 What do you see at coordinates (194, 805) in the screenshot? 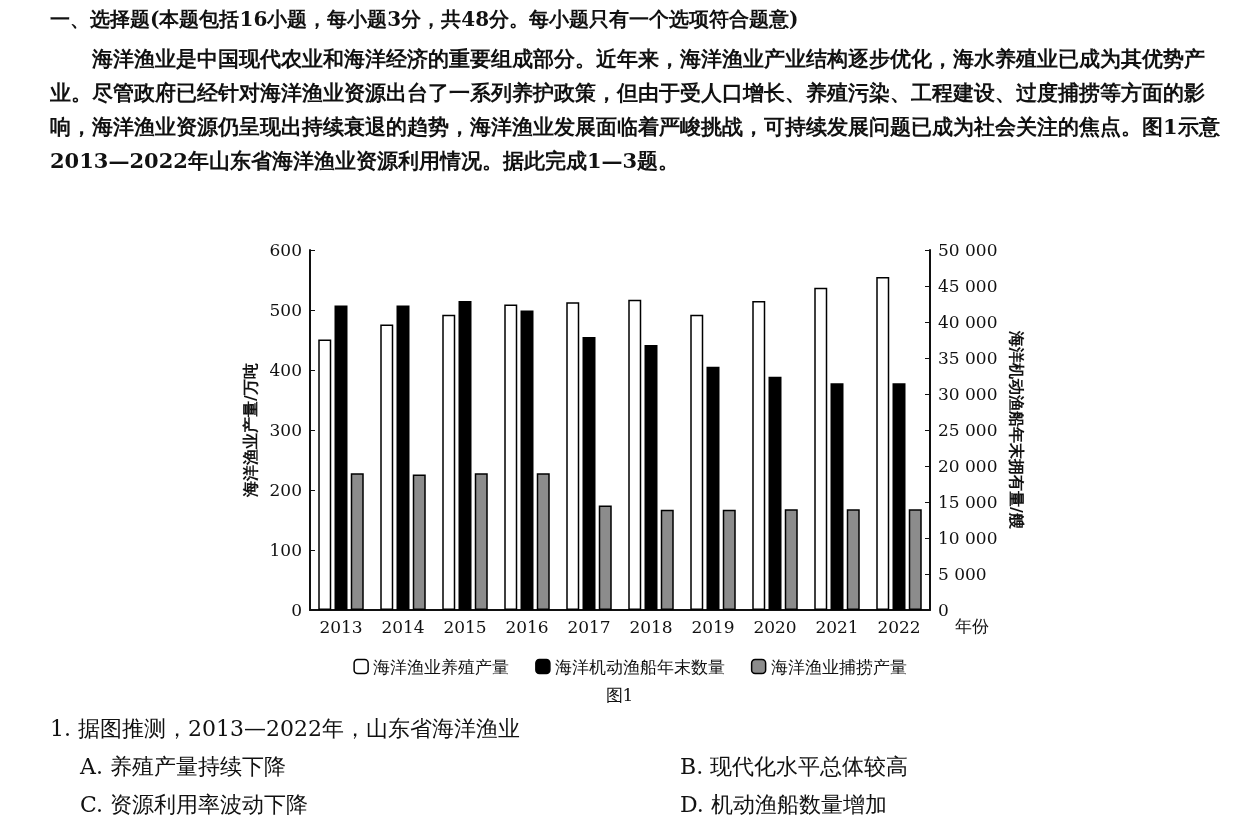
I see `text: C. 资源利用率波动下降` at bounding box center [194, 805].